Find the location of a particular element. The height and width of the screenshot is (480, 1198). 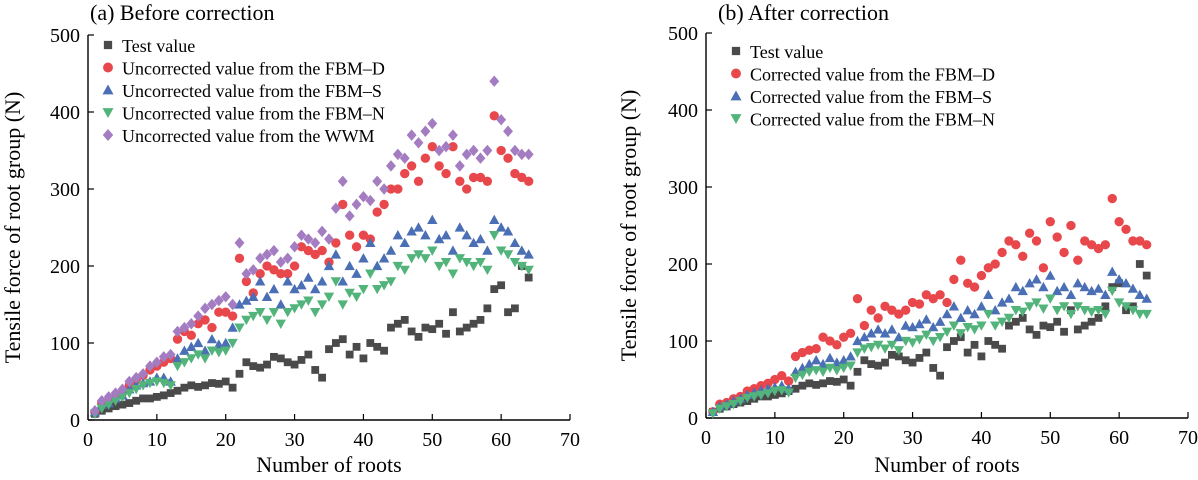

series-0-points is located at coordinates (929, 338).